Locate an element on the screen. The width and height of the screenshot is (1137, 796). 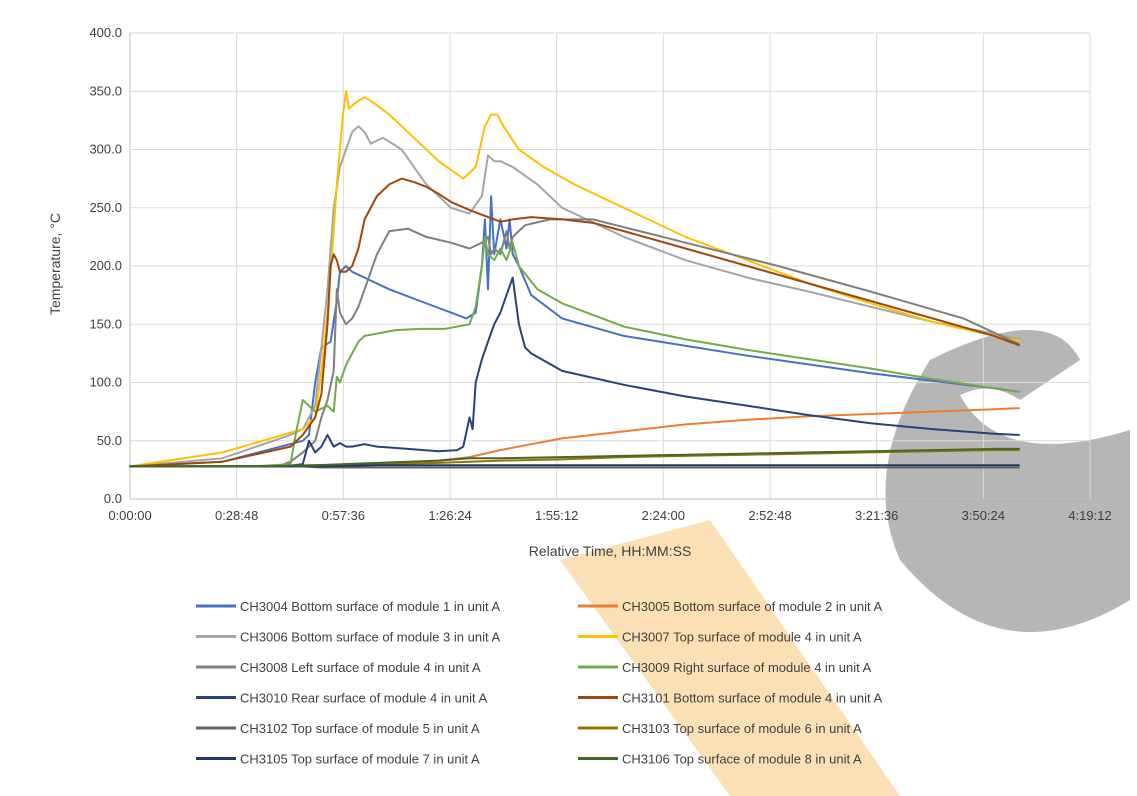
y-tick-label: 200.0 is located at coordinates (105, 265).